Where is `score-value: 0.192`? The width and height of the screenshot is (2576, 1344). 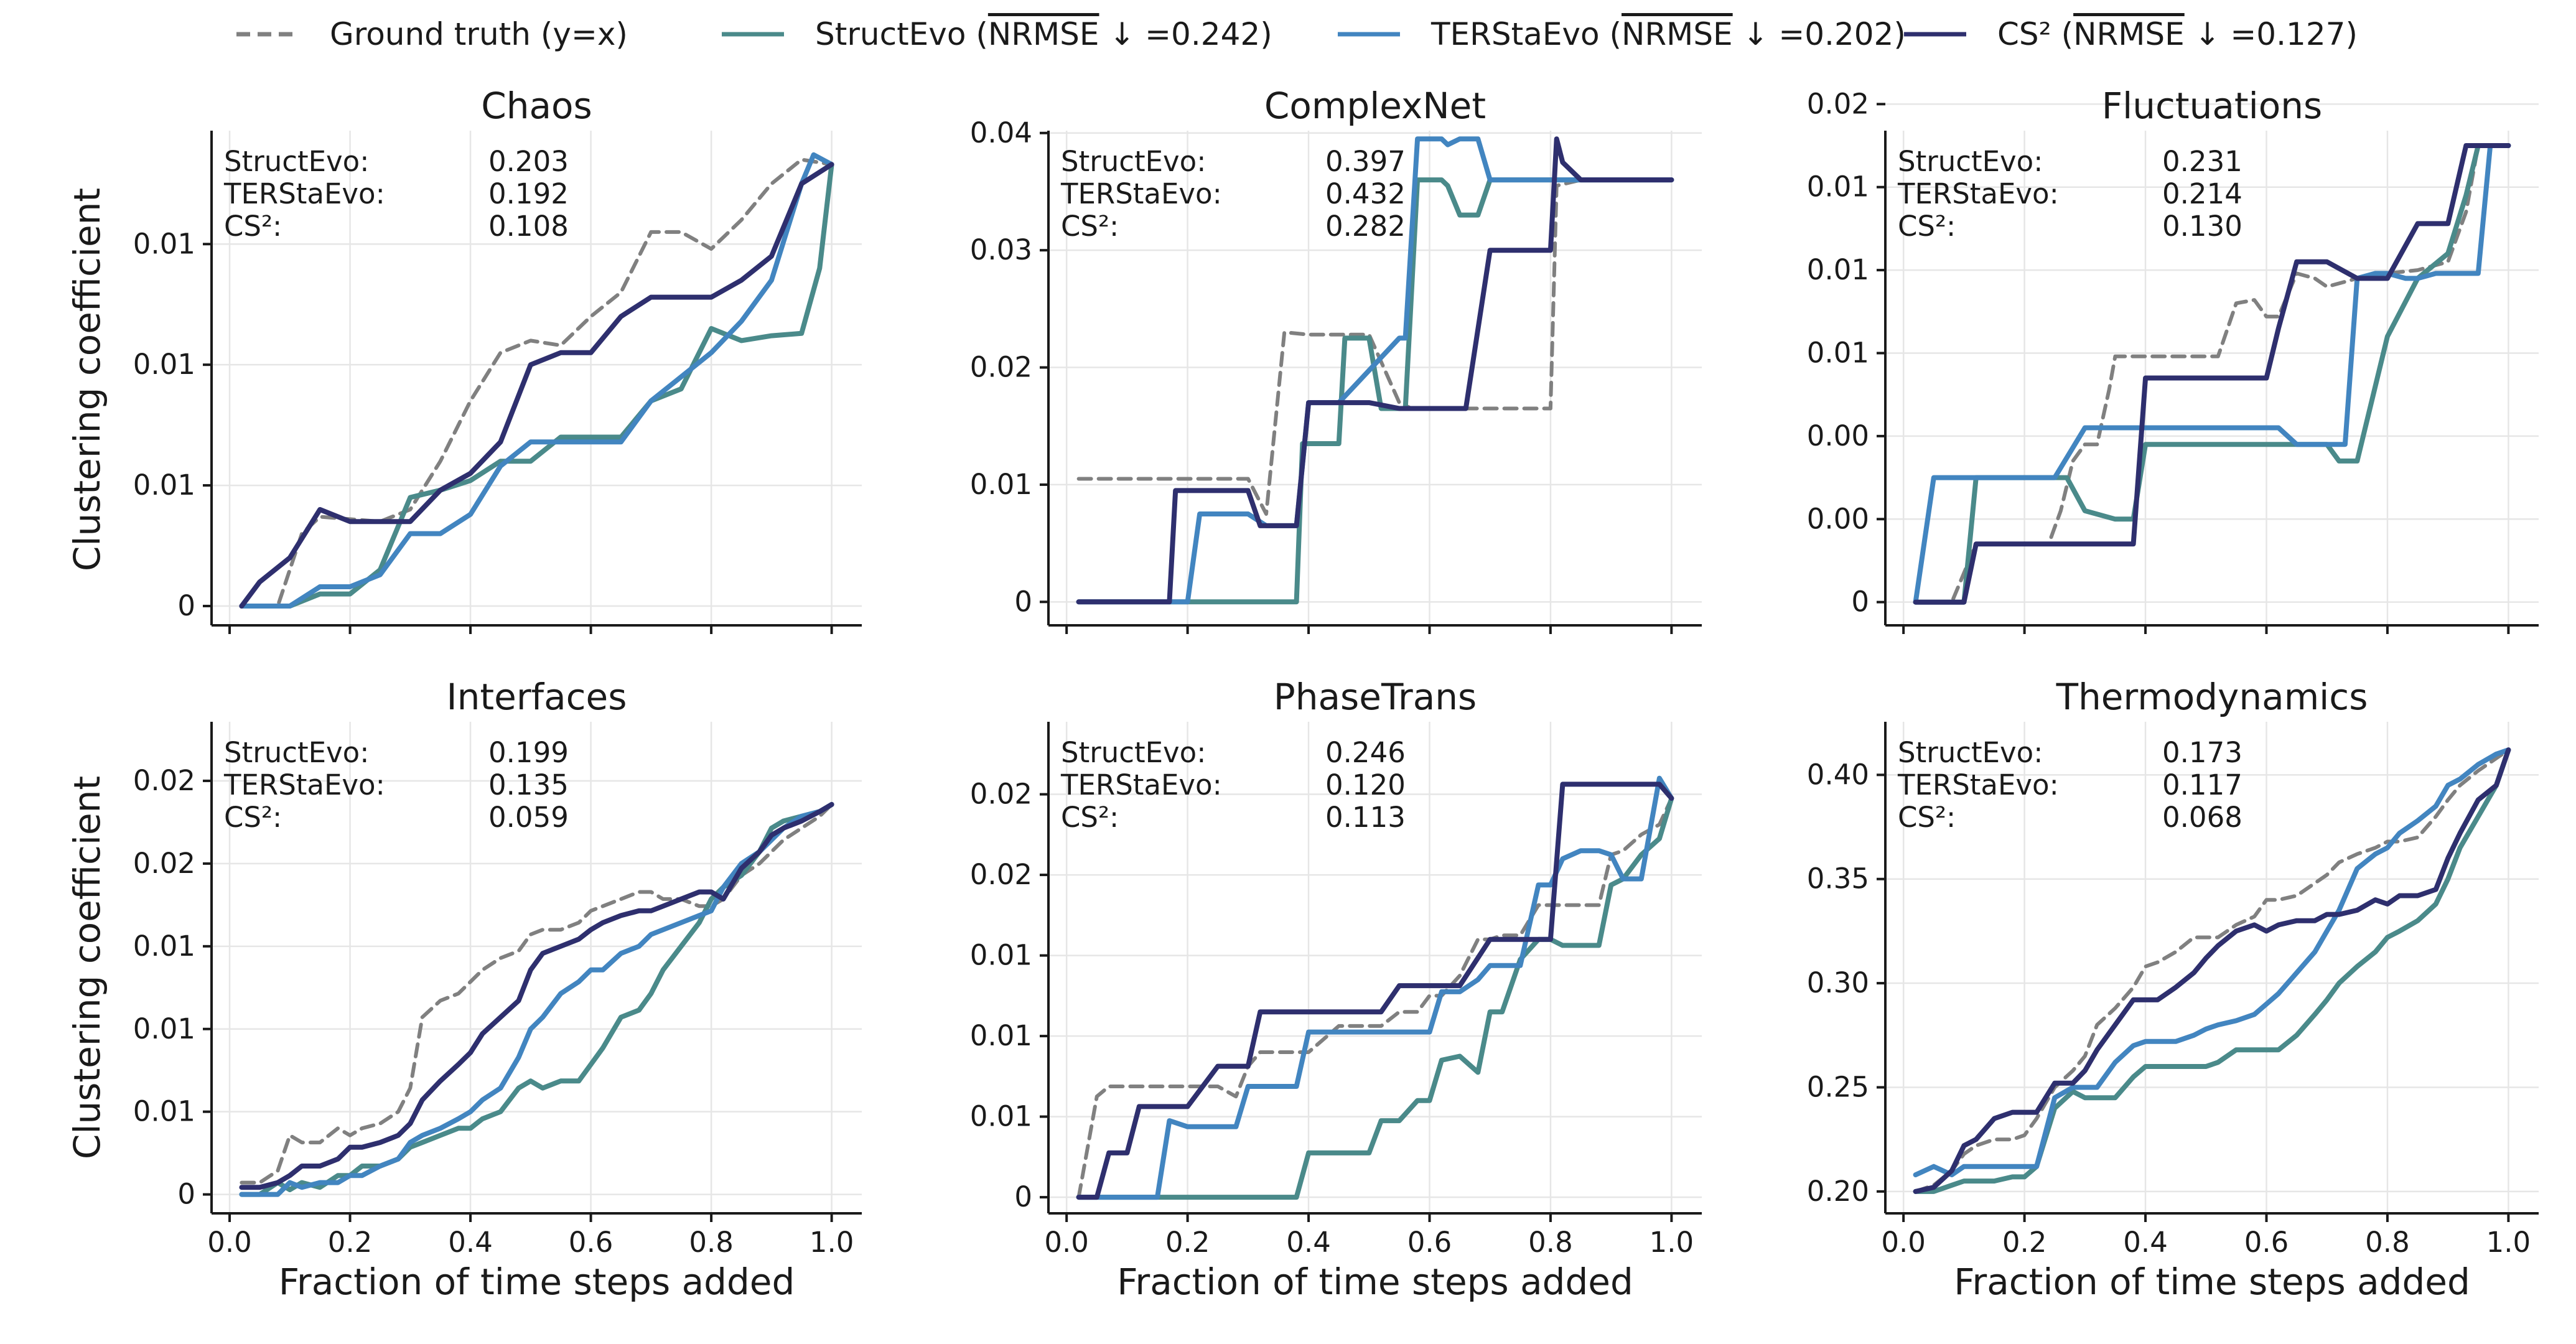
score-value: 0.192 is located at coordinates (528, 194).